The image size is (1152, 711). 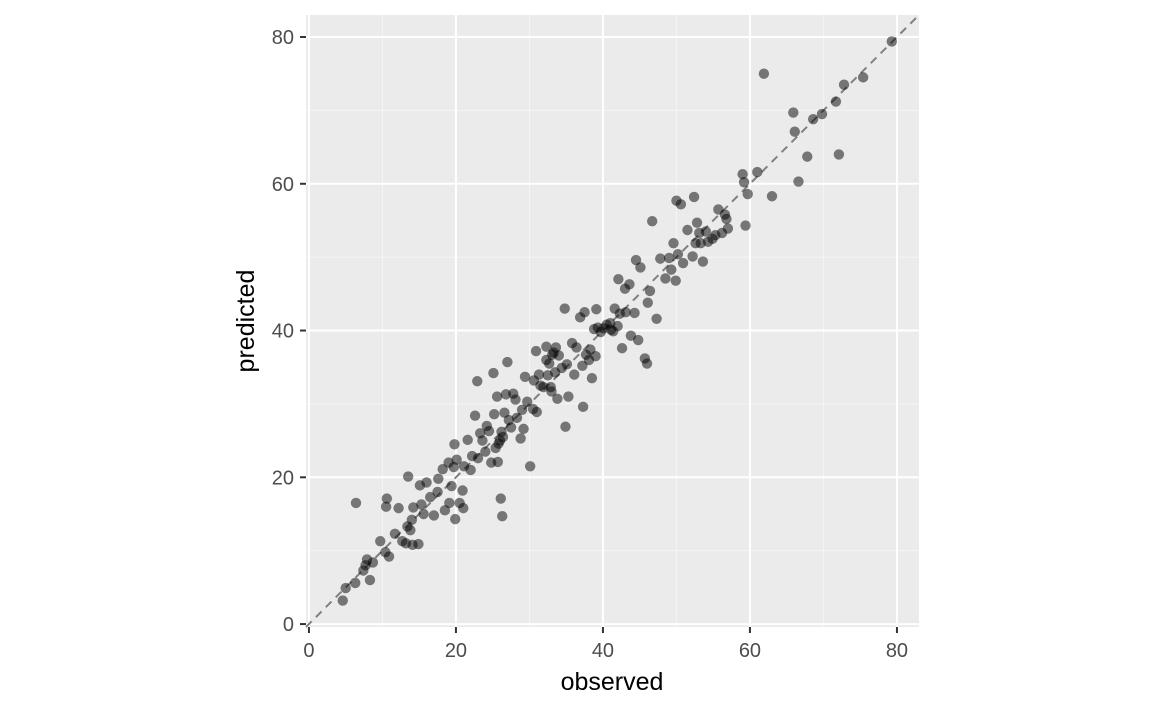 What do you see at coordinates (456, 651) in the screenshot?
I see `x-tick-label: 20` at bounding box center [456, 651].